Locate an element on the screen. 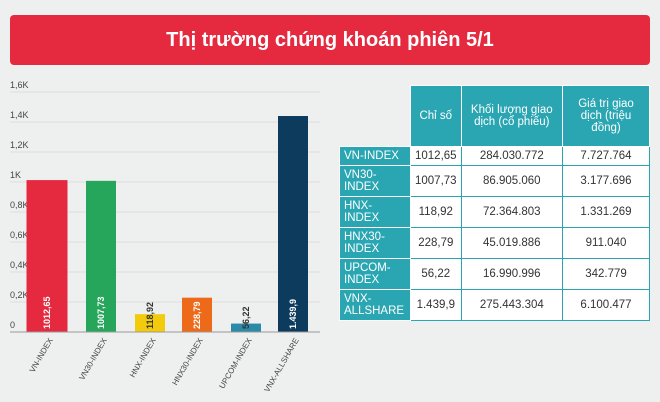 The image size is (660, 402). table-cell: 1.331.269 is located at coordinates (606, 212).